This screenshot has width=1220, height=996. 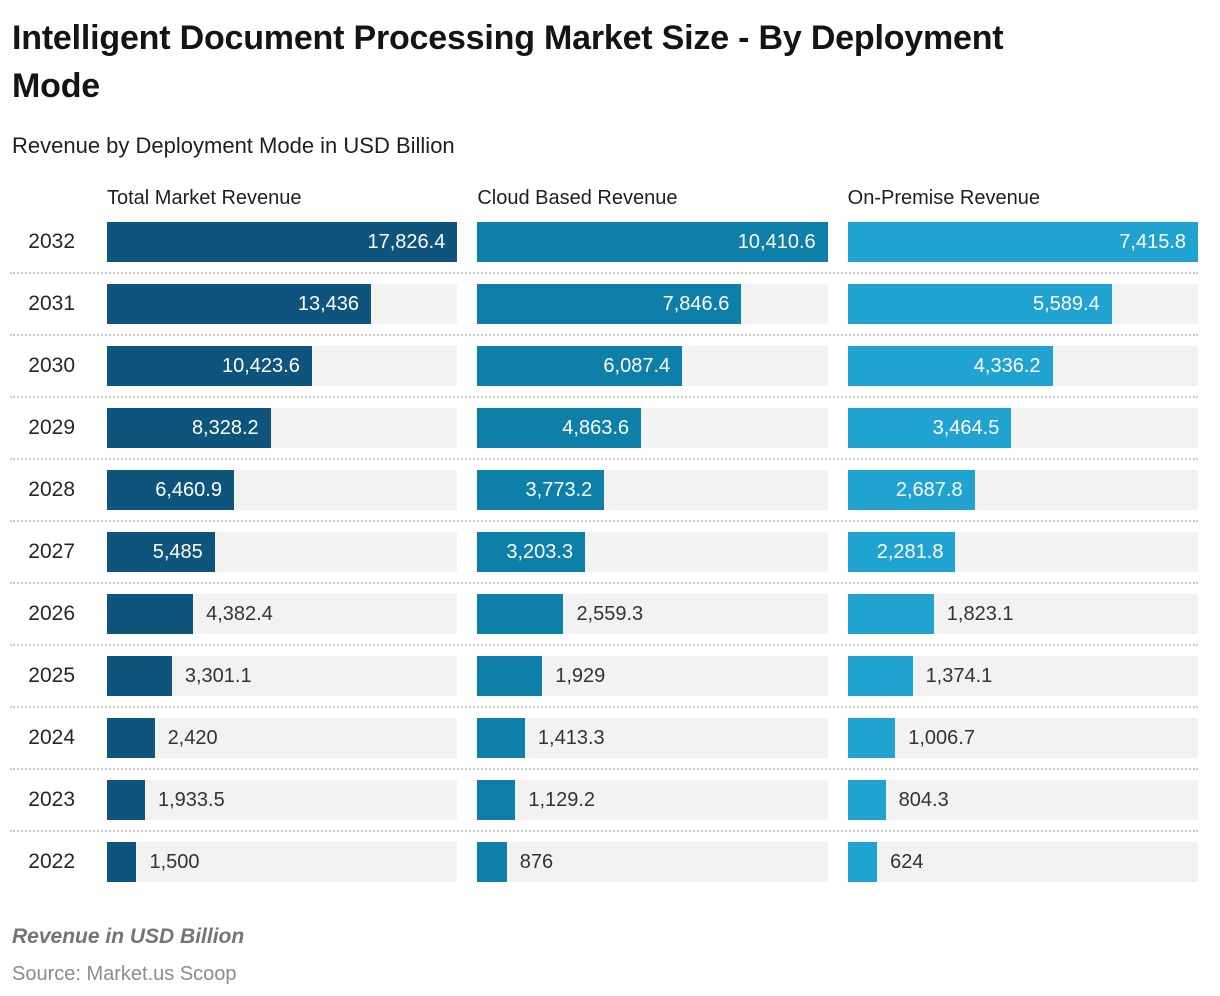 What do you see at coordinates (51, 799) in the screenshot?
I see `year-label: 2023` at bounding box center [51, 799].